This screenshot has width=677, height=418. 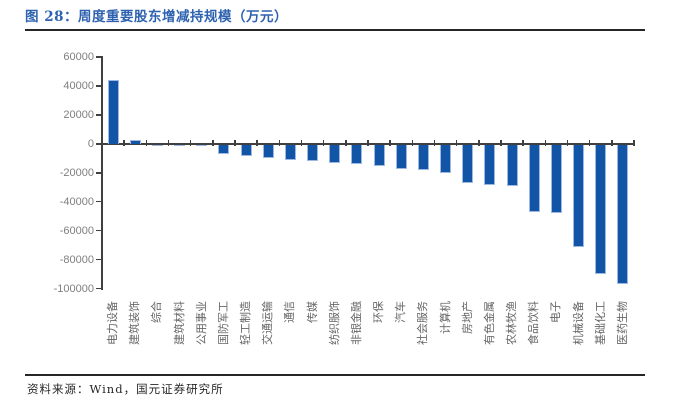 What do you see at coordinates (423, 323) in the screenshot?
I see `x-category-label: 社会服务` at bounding box center [423, 323].